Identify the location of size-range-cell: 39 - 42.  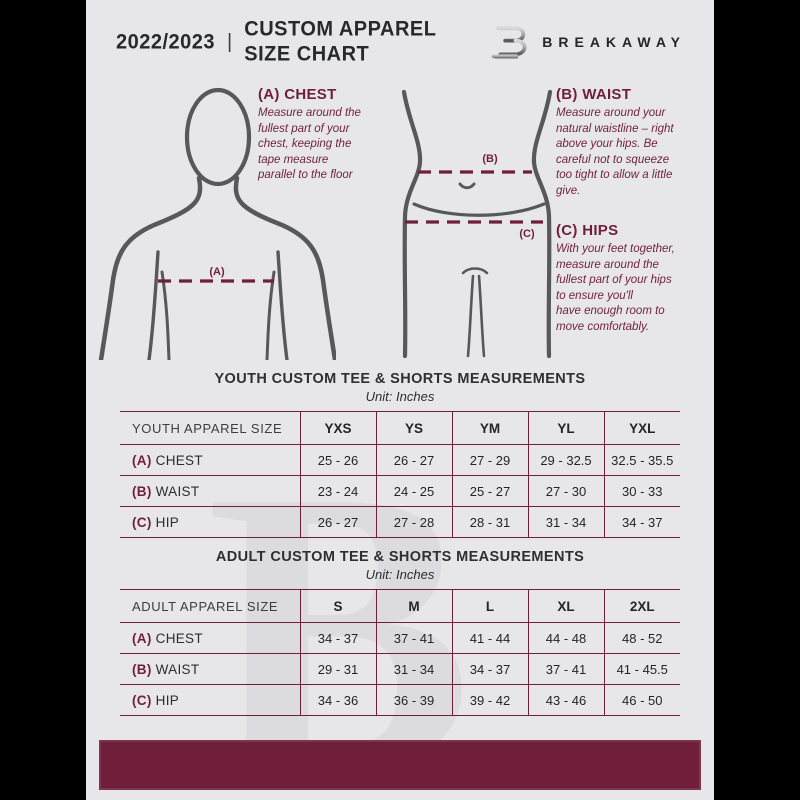
(490, 700).